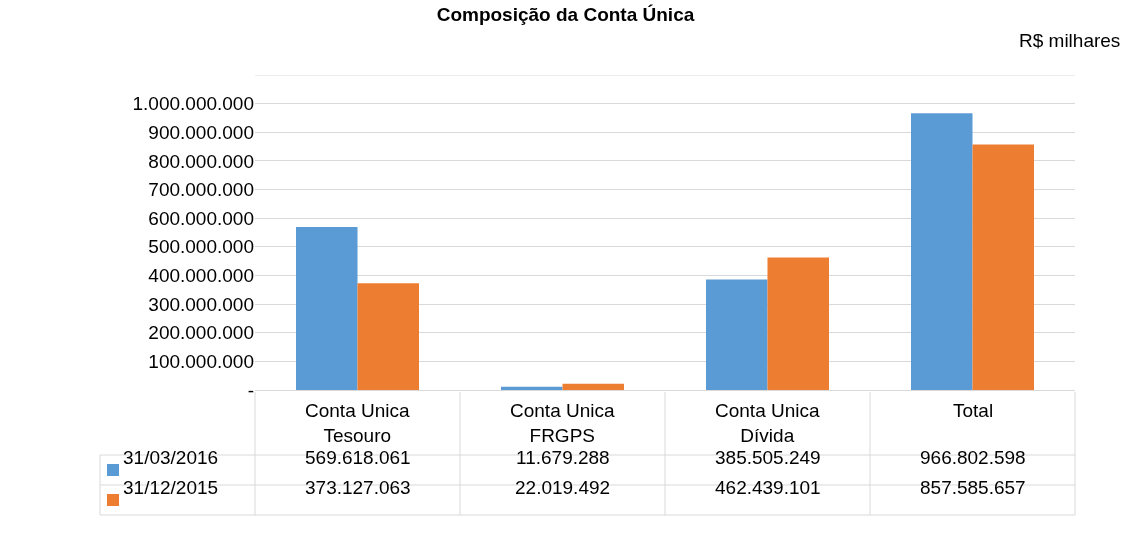 Image resolution: width=1131 pixels, height=538 pixels. What do you see at coordinates (171, 487) in the screenshot?
I see `legend-label: 31/12/2015` at bounding box center [171, 487].